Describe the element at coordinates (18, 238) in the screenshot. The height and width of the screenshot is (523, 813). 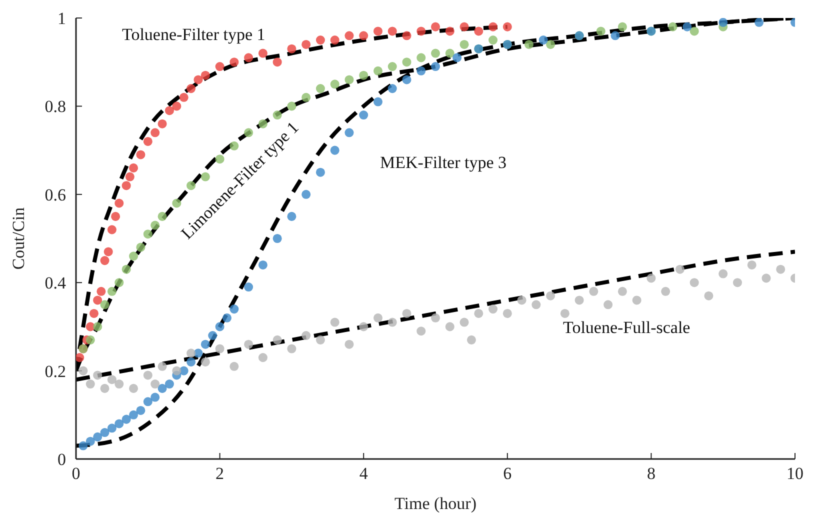
I see `y-axis-title: Cout/Cin` at that location.